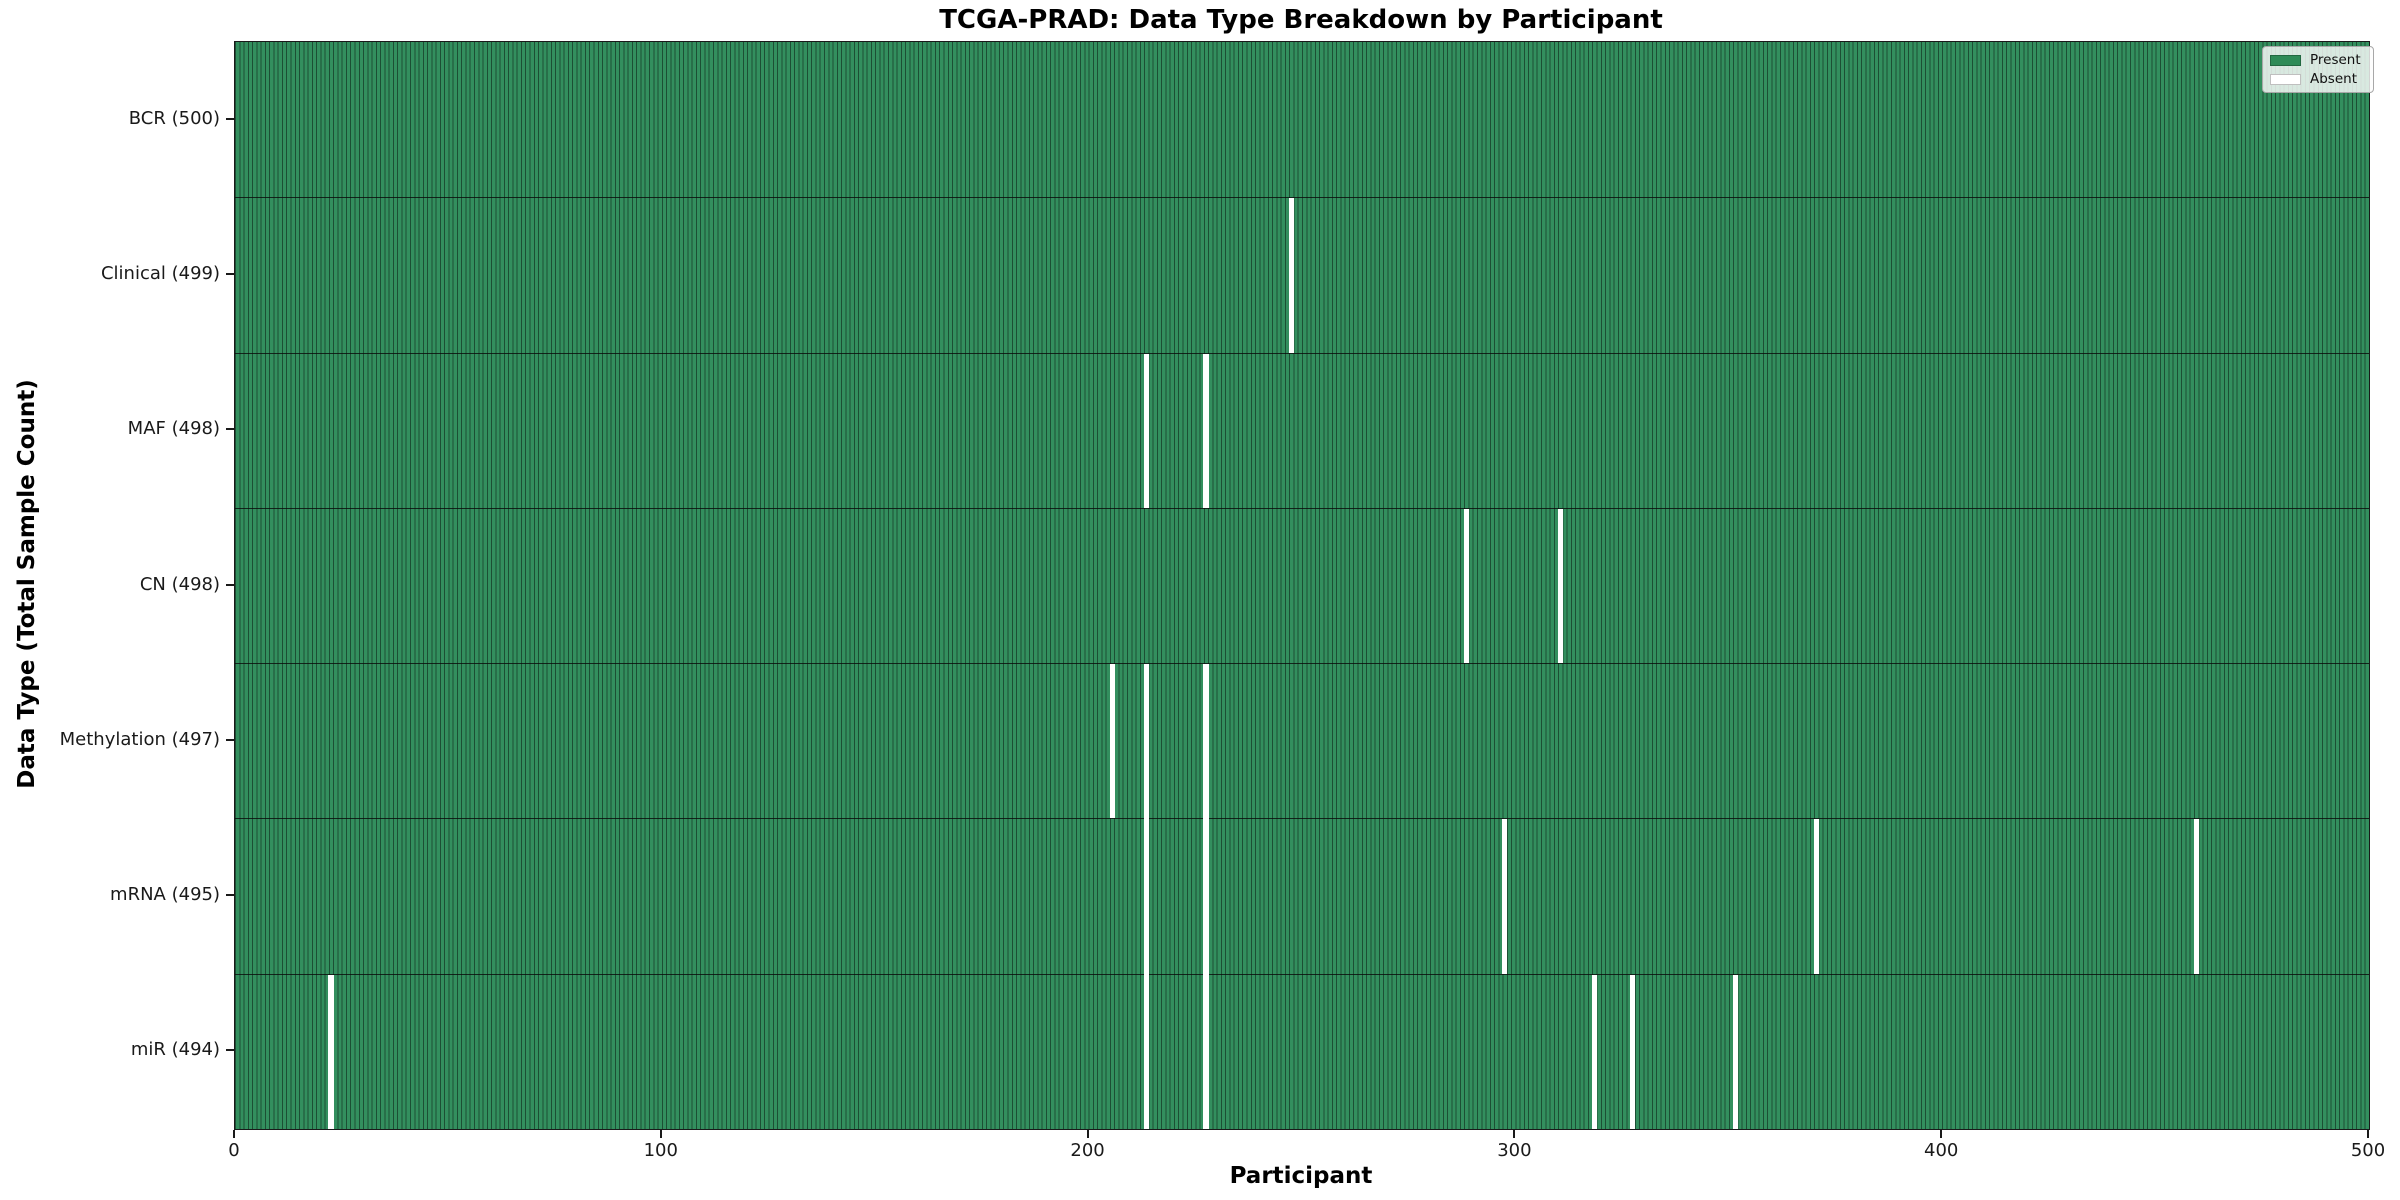  Describe the element at coordinates (1302, 1050) in the screenshot. I see `row-miR` at that location.